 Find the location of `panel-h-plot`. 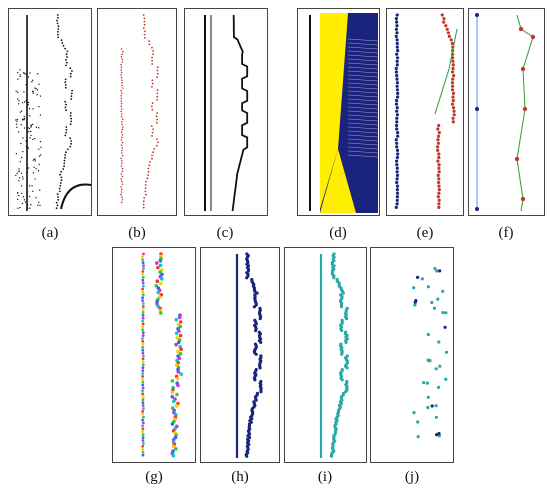

panel-h-plot is located at coordinates (249, 355).